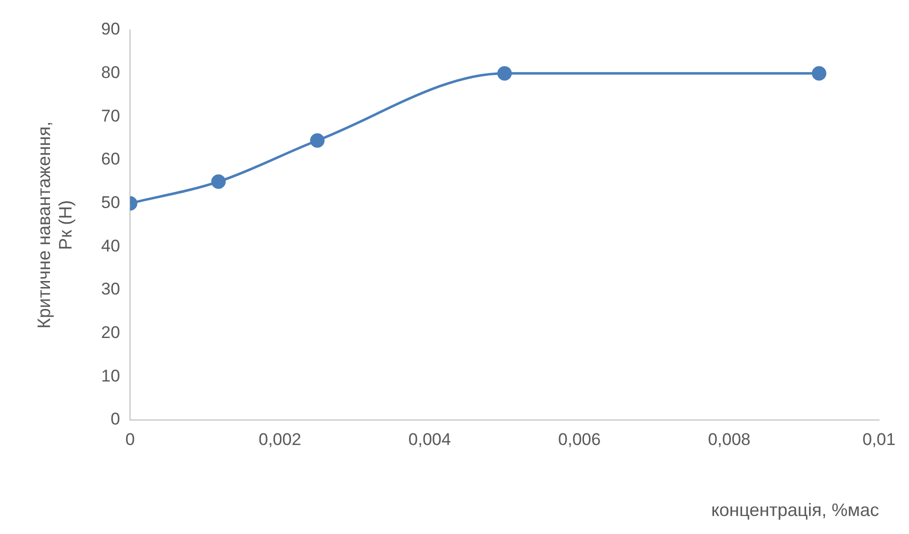 This screenshot has height=534, width=909. I want to click on x-tick-label: 0,006, so click(579, 439).